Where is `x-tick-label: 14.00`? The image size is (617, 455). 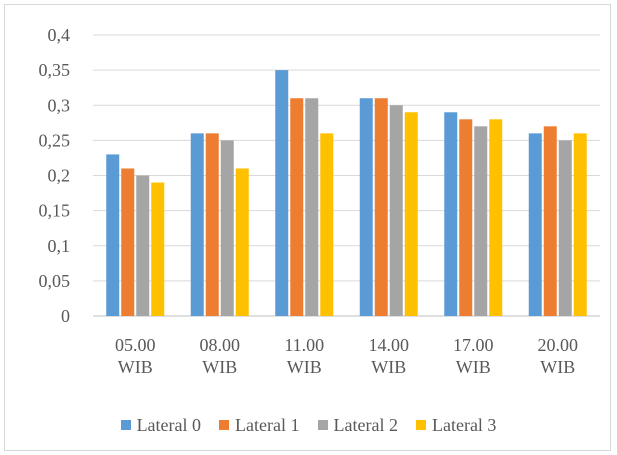 x-tick-label: 14.00 is located at coordinates (389, 345).